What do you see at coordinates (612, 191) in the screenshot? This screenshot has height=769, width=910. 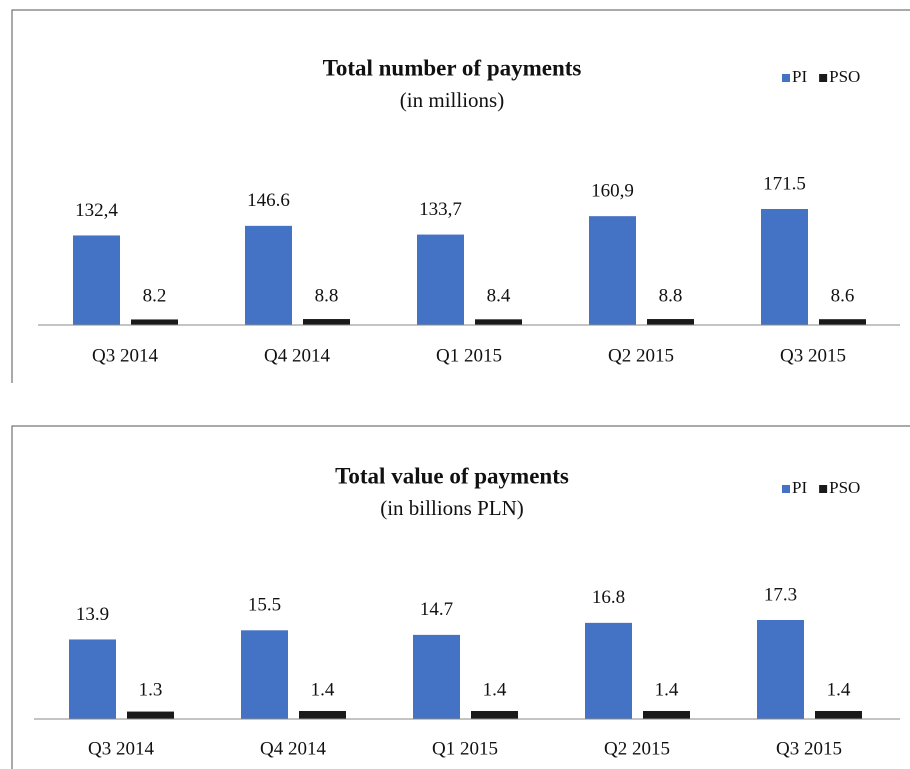 I see `data-label: 160,9` at bounding box center [612, 191].